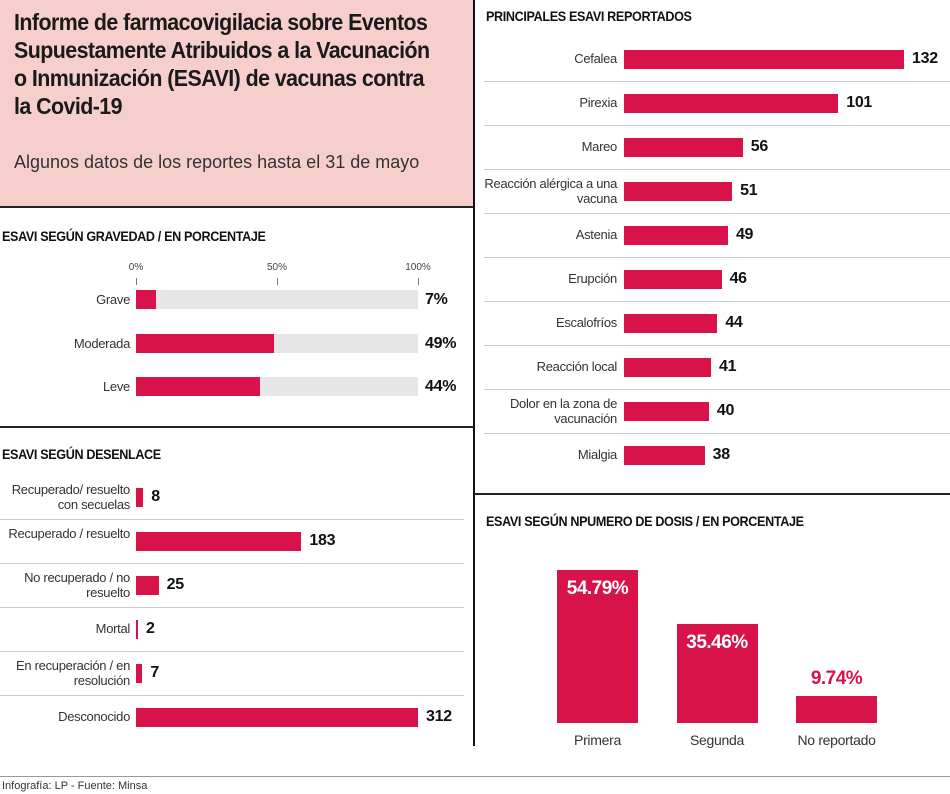 This screenshot has width=950, height=794. Describe the element at coordinates (439, 716) in the screenshot. I see `value-label: 312` at that location.